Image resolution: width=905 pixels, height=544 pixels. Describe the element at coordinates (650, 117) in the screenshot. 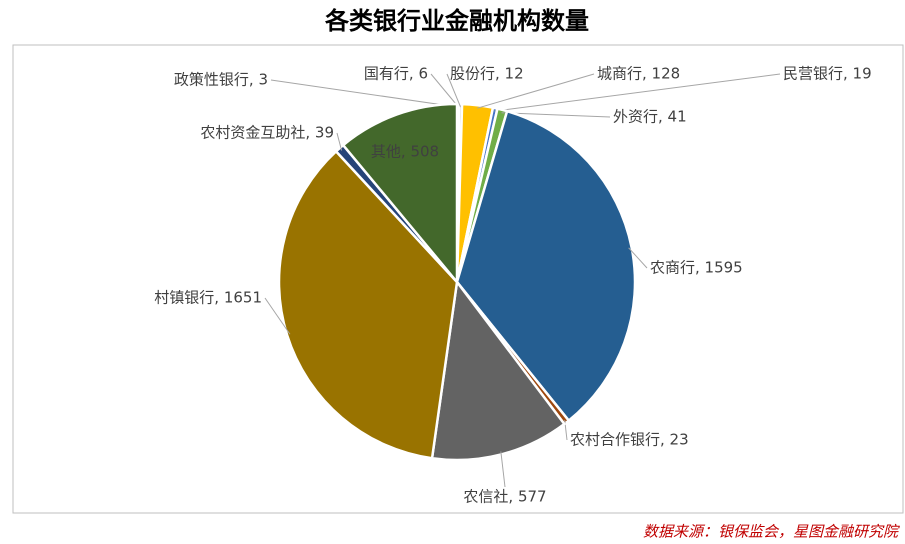

I see `data-label: 外资行, 41` at that location.